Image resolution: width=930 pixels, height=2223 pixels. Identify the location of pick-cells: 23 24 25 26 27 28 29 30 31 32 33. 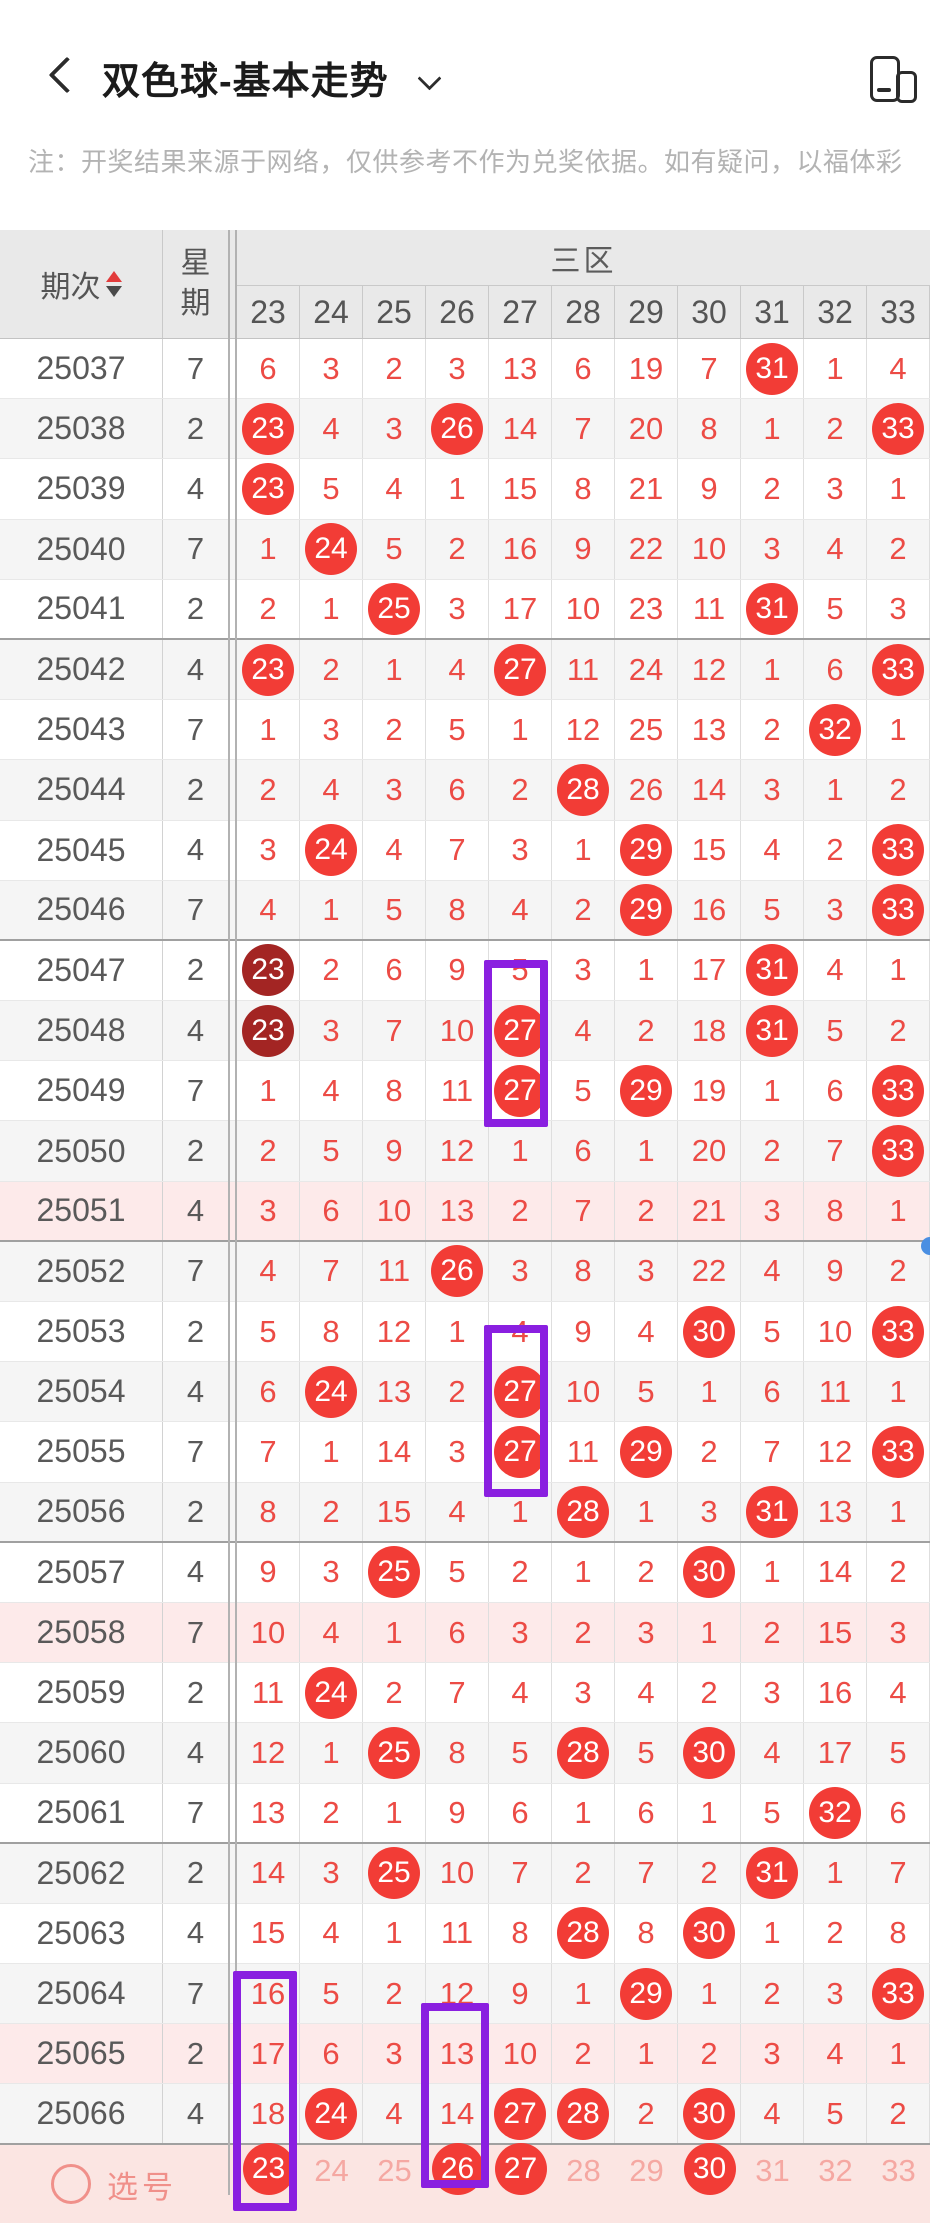
(583, 2183).